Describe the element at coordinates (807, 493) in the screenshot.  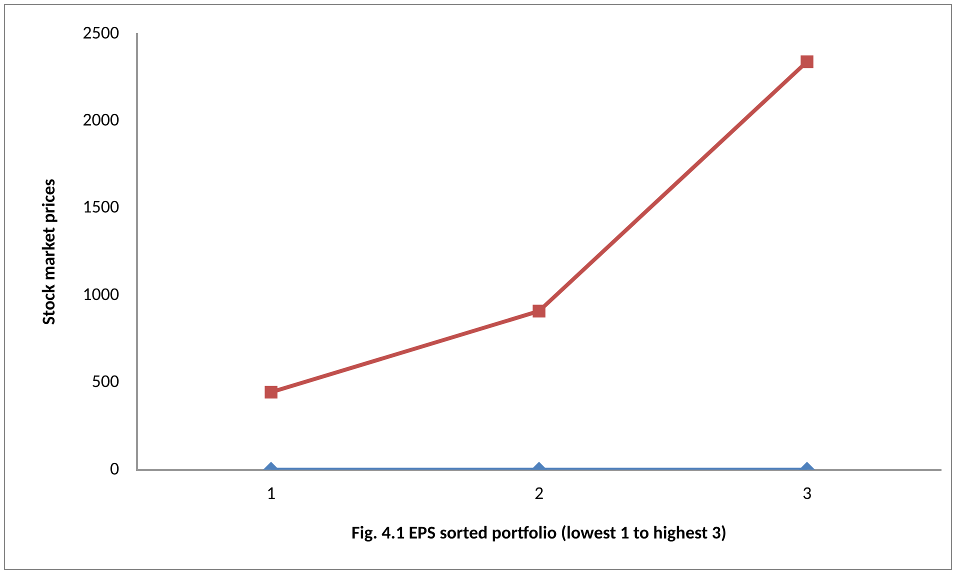
I see `x-tick-label: 3` at that location.